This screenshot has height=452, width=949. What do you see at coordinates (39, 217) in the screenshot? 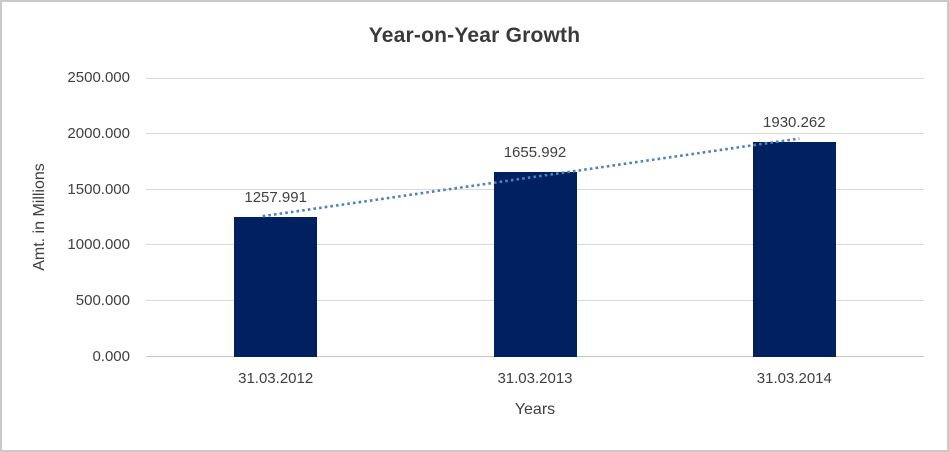
I see `y-axis-title: Amt. in Millions` at bounding box center [39, 217].